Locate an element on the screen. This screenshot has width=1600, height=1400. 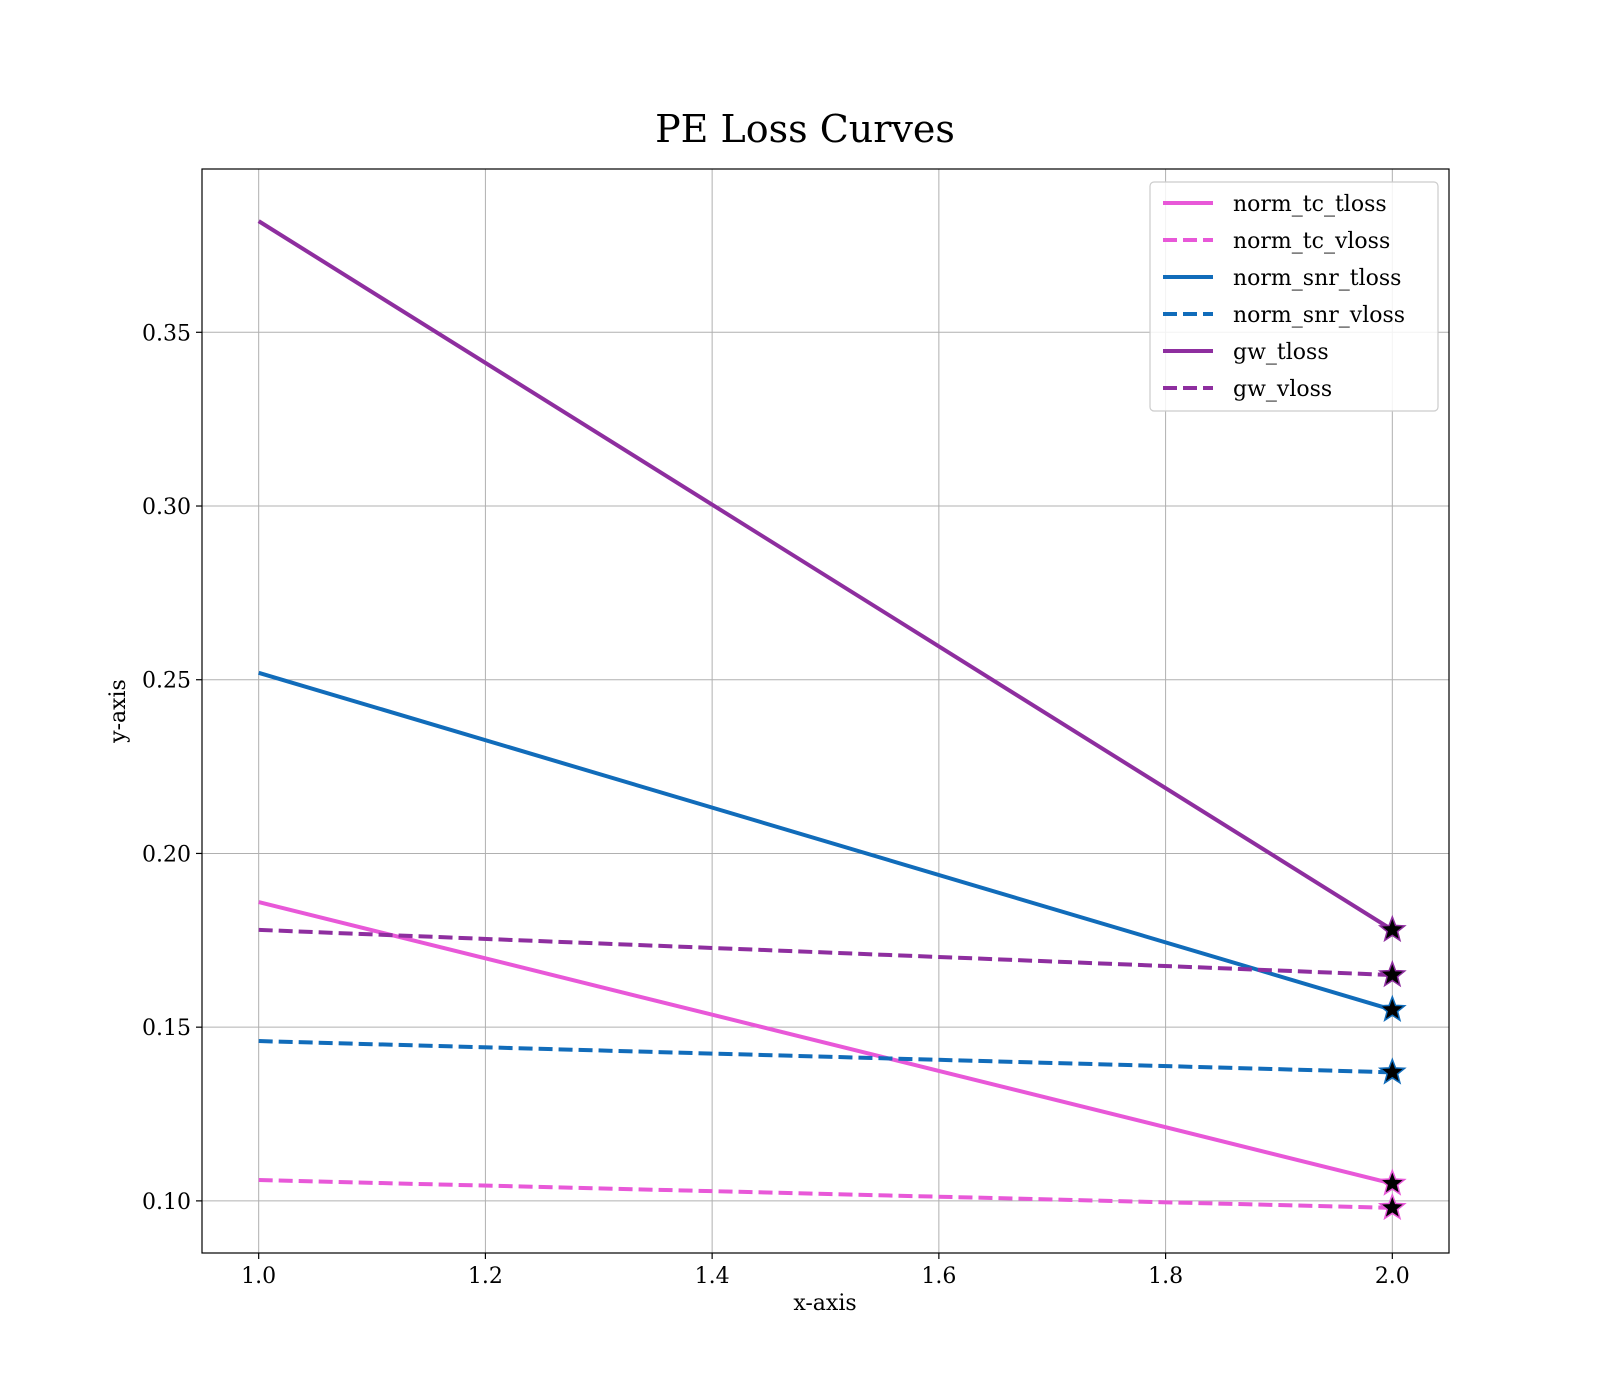
end-star-marker-gw_tloss is located at coordinates (1392, 928).